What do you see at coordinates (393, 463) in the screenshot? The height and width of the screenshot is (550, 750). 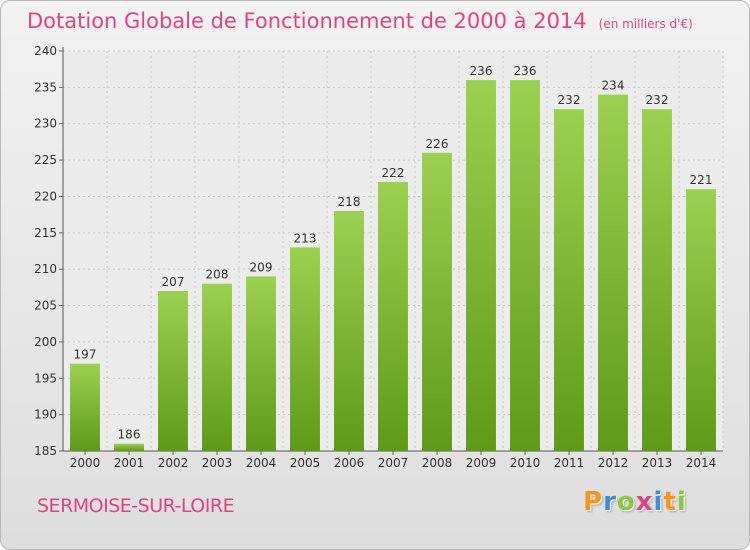 I see `x-tick-label: 2007` at bounding box center [393, 463].